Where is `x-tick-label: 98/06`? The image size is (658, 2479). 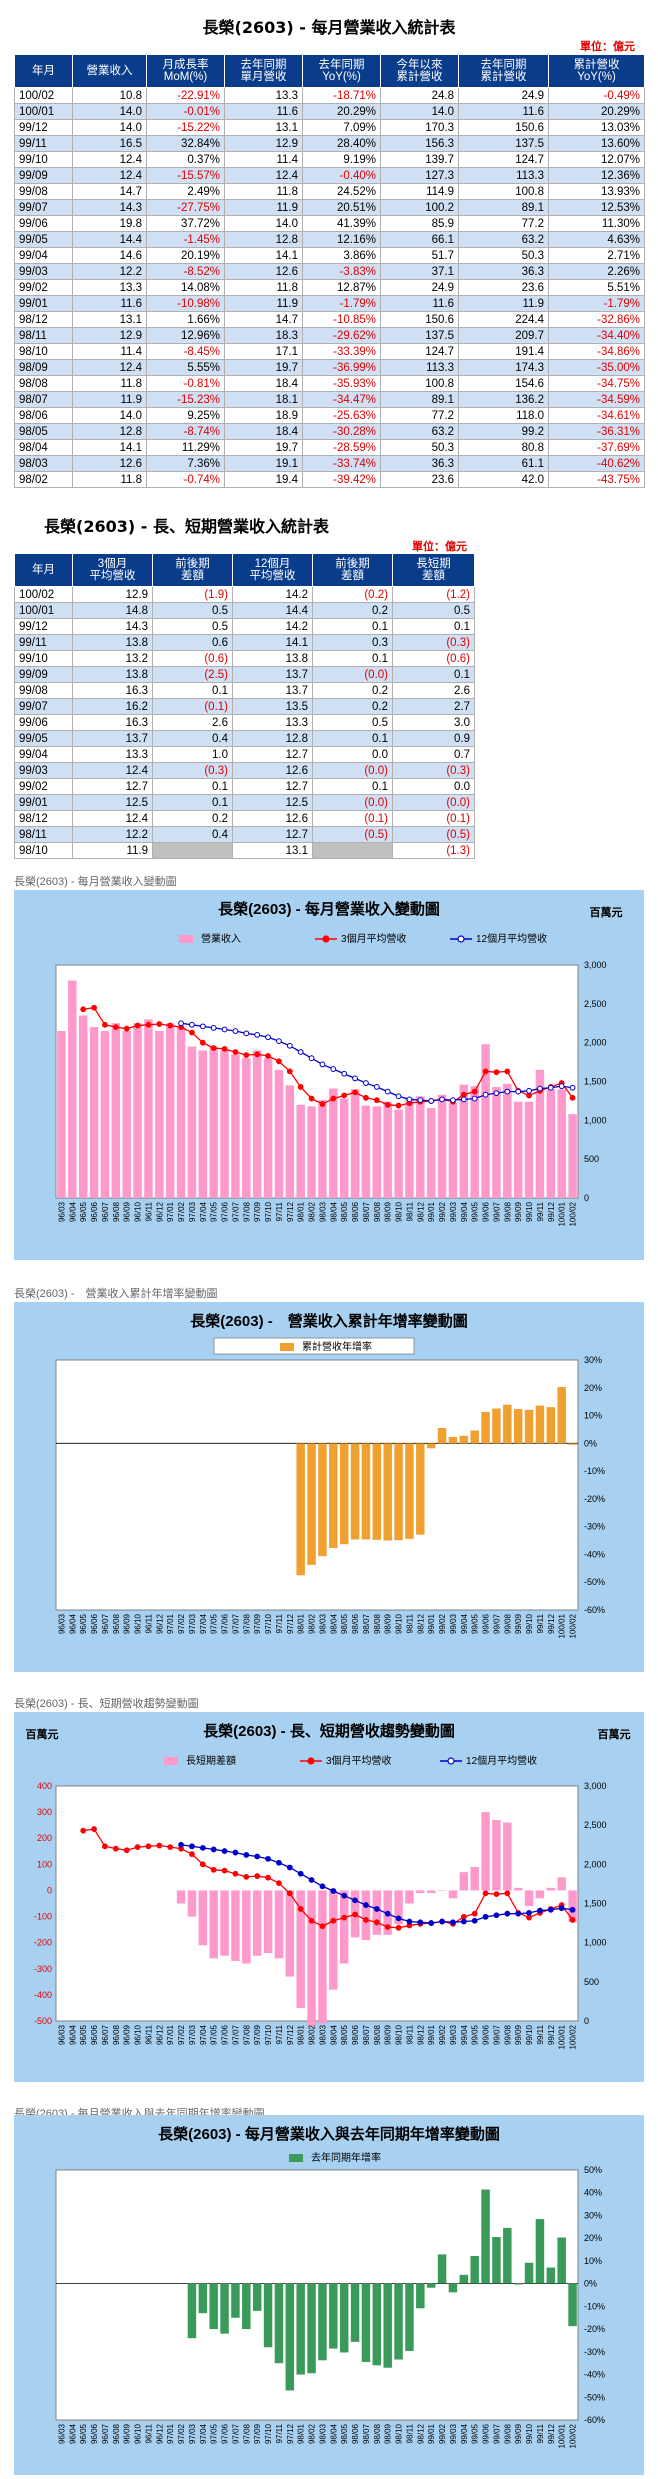 x-tick-label: 98/06 is located at coordinates (355, 2034).